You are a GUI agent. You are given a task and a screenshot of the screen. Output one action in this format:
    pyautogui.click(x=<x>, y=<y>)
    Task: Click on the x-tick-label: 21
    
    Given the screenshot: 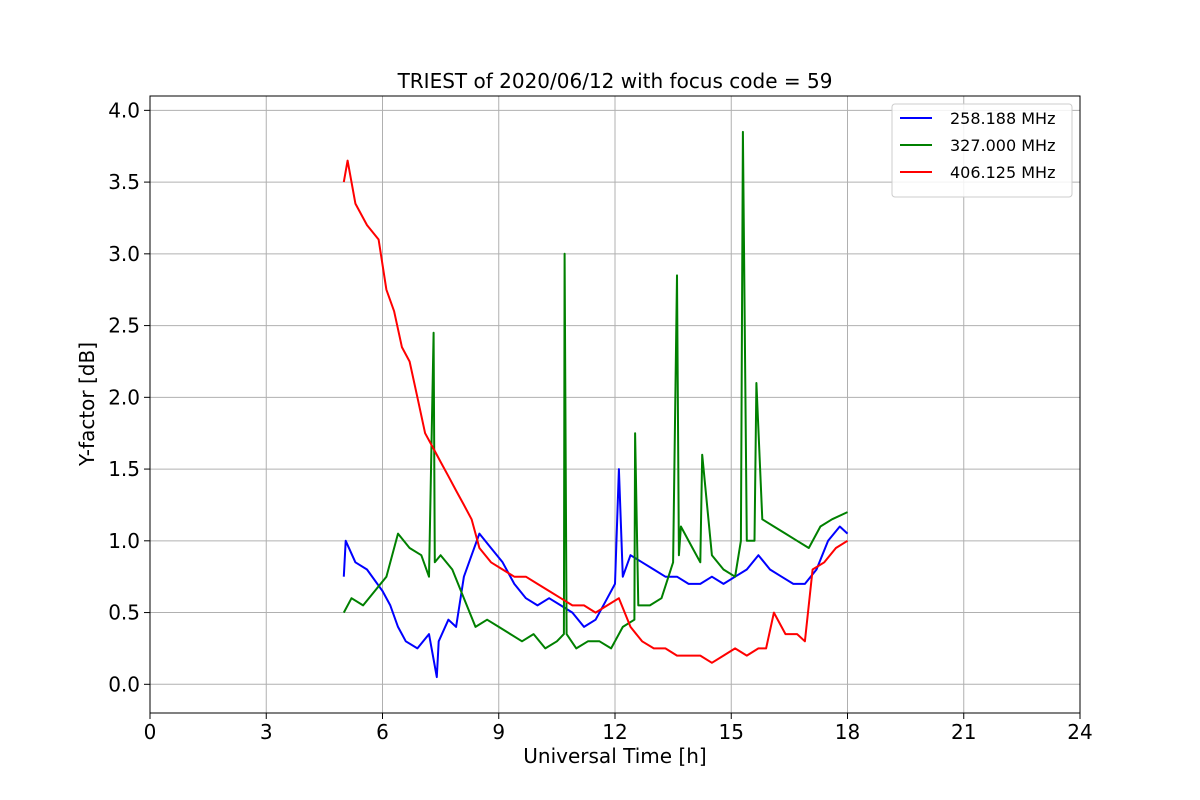 What is the action you would take?
    pyautogui.click(x=963, y=732)
    